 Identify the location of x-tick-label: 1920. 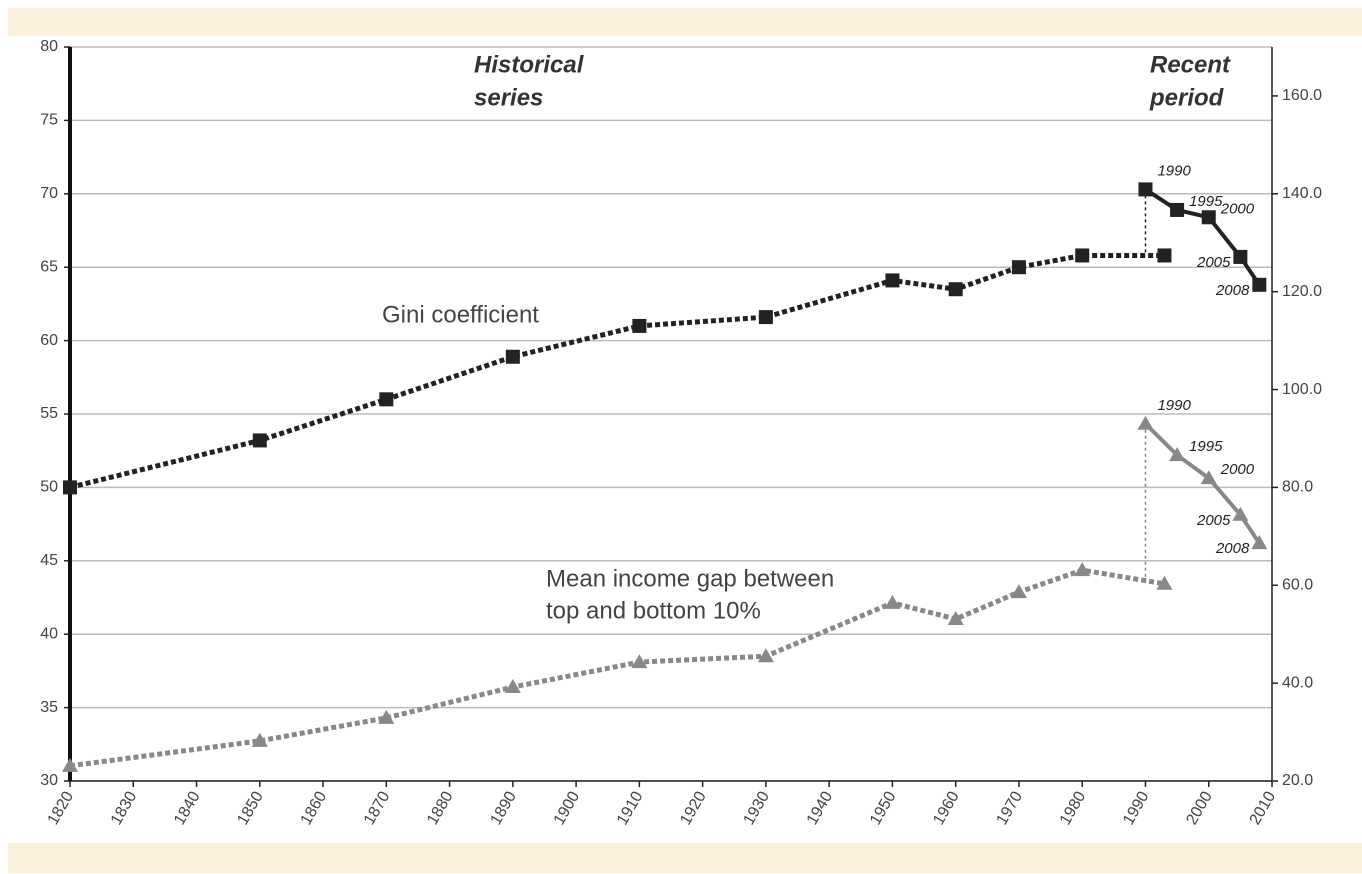
(693, 808).